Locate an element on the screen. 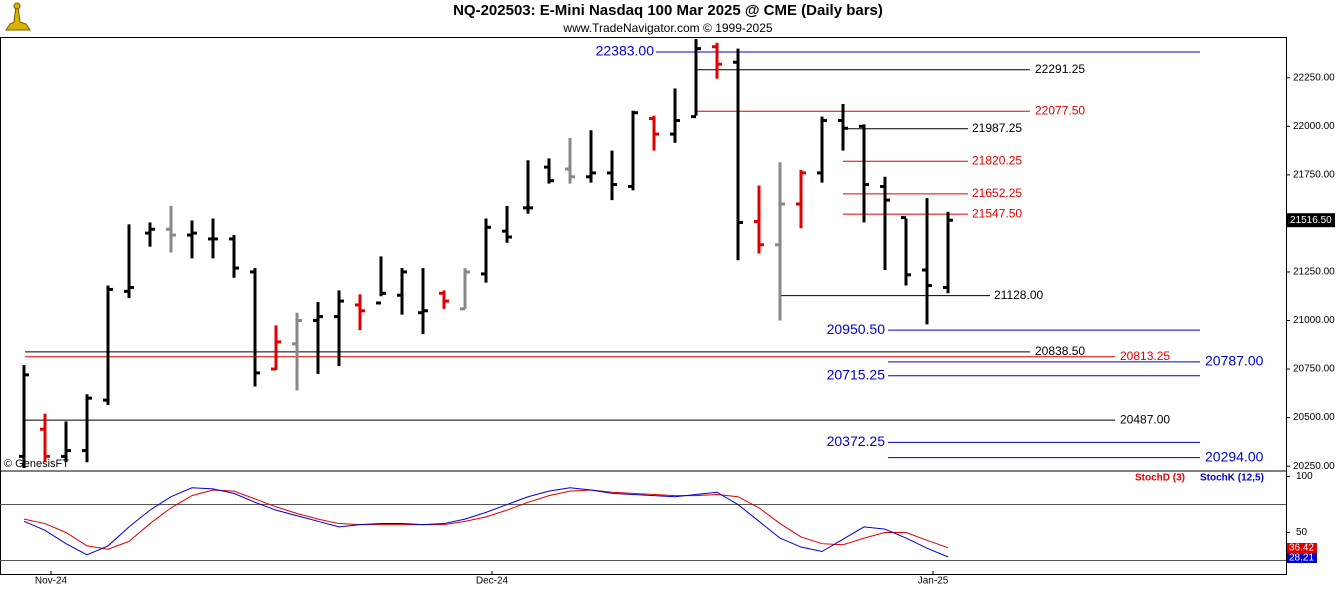 This screenshot has height=591, width=1336. y-tick-label: 21750.00 is located at coordinates (1314, 175).